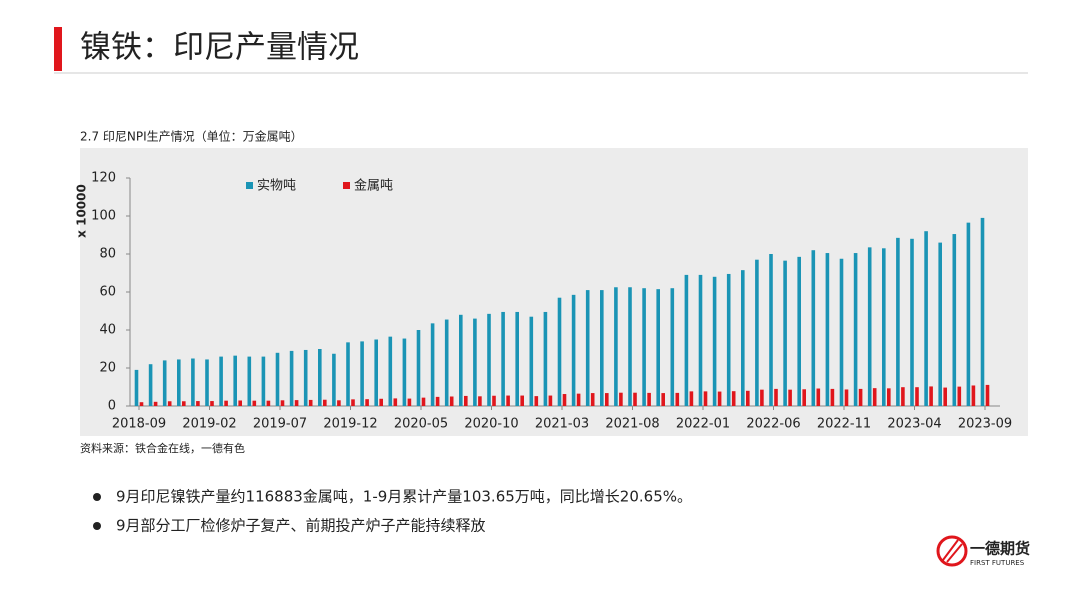 This screenshot has width=1080, height=608. I want to click on x-tick-label: 2019-07, so click(280, 424).